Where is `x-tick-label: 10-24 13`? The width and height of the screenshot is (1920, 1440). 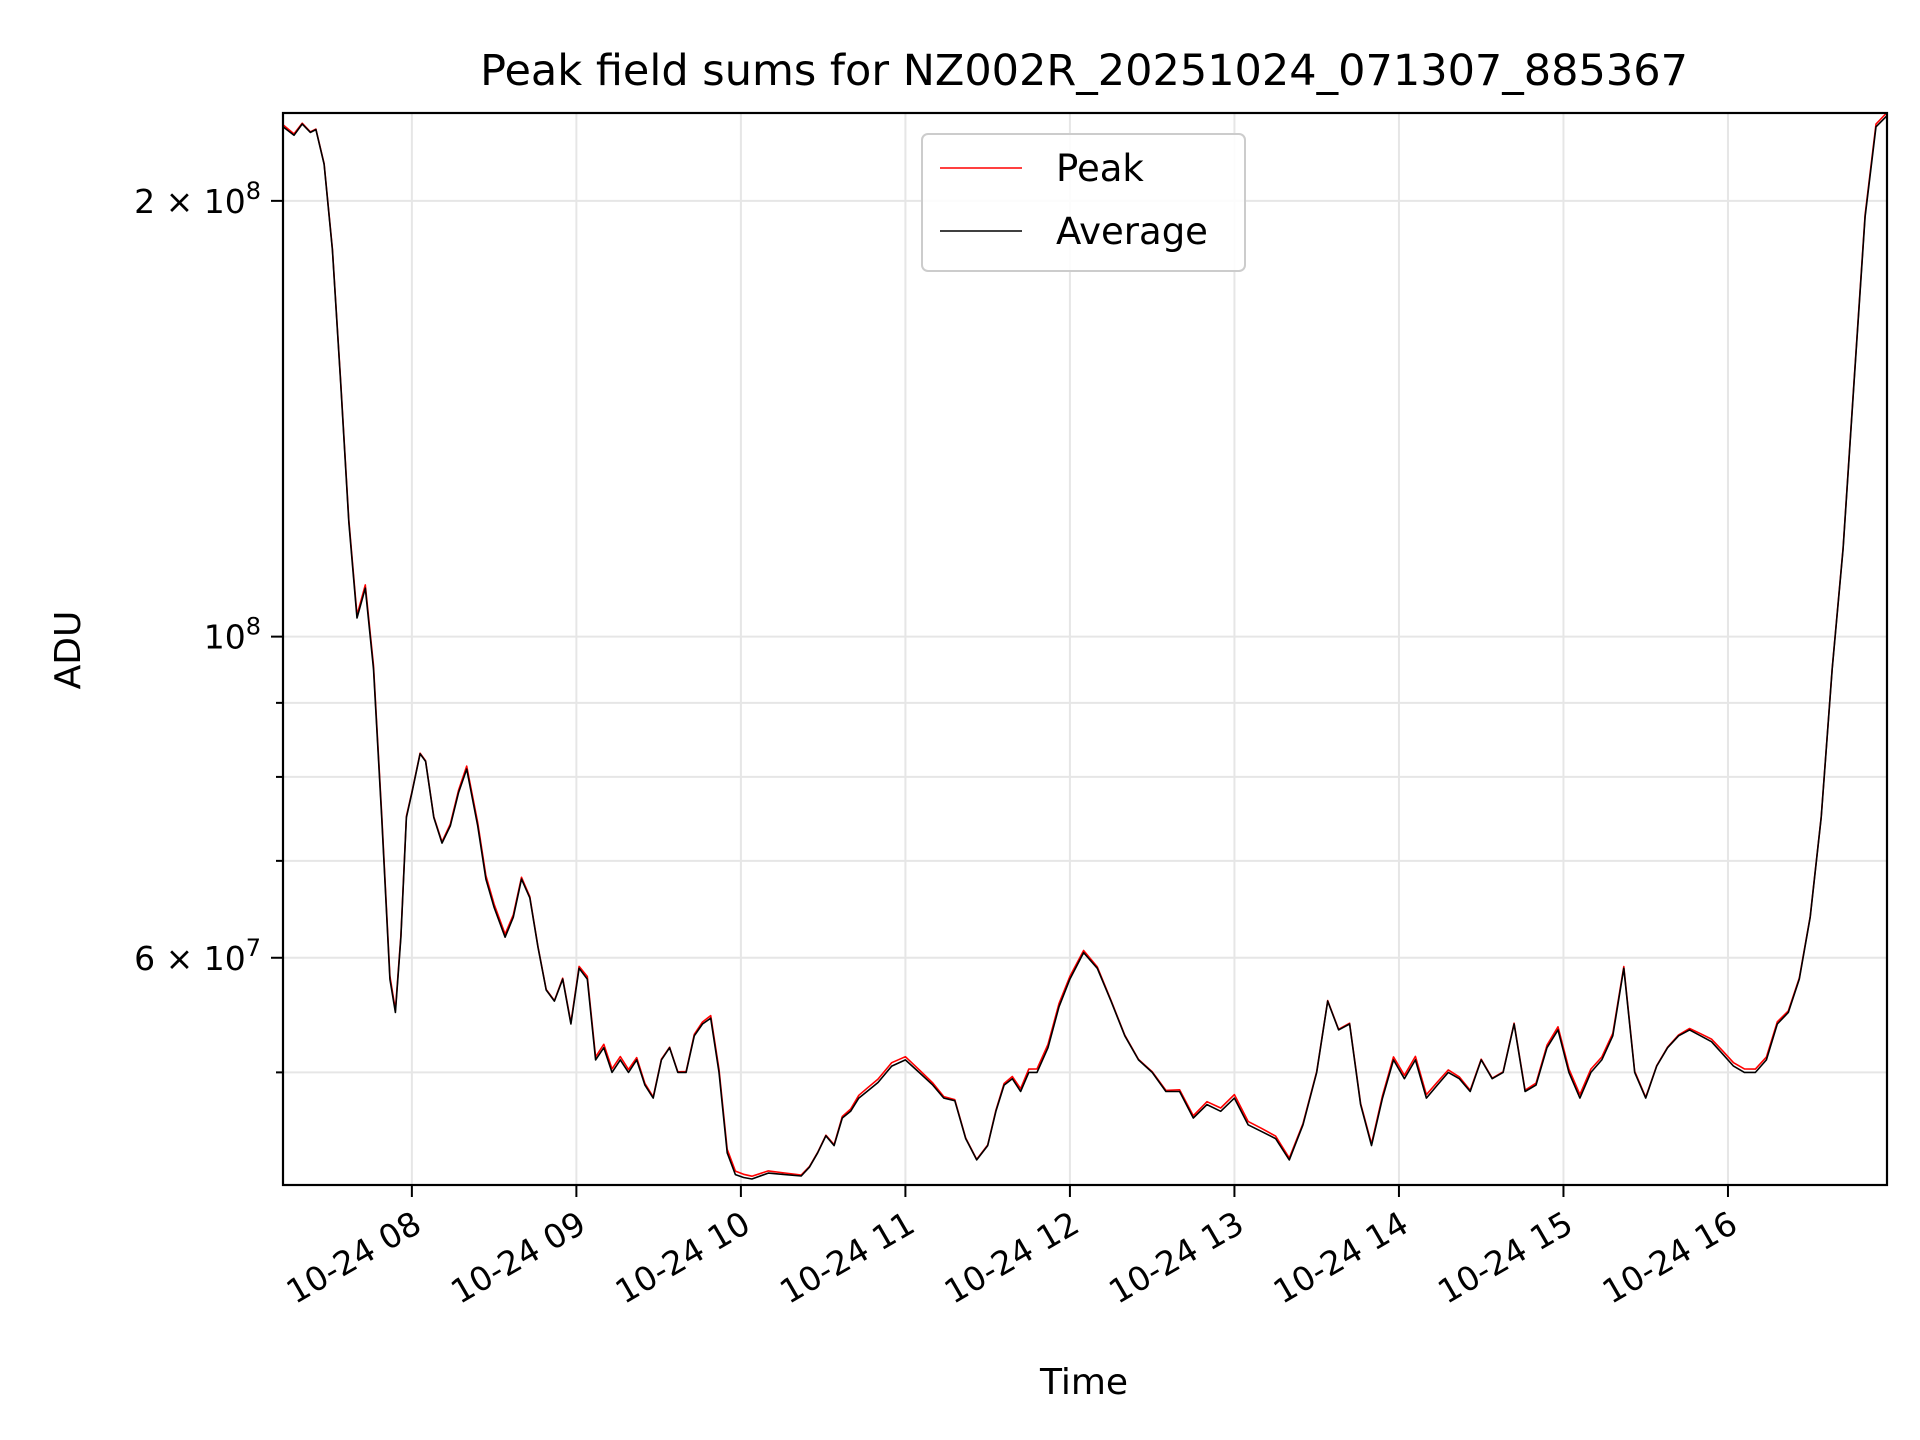 x-tick-label: 10-24 13 is located at coordinates (1176, 1257).